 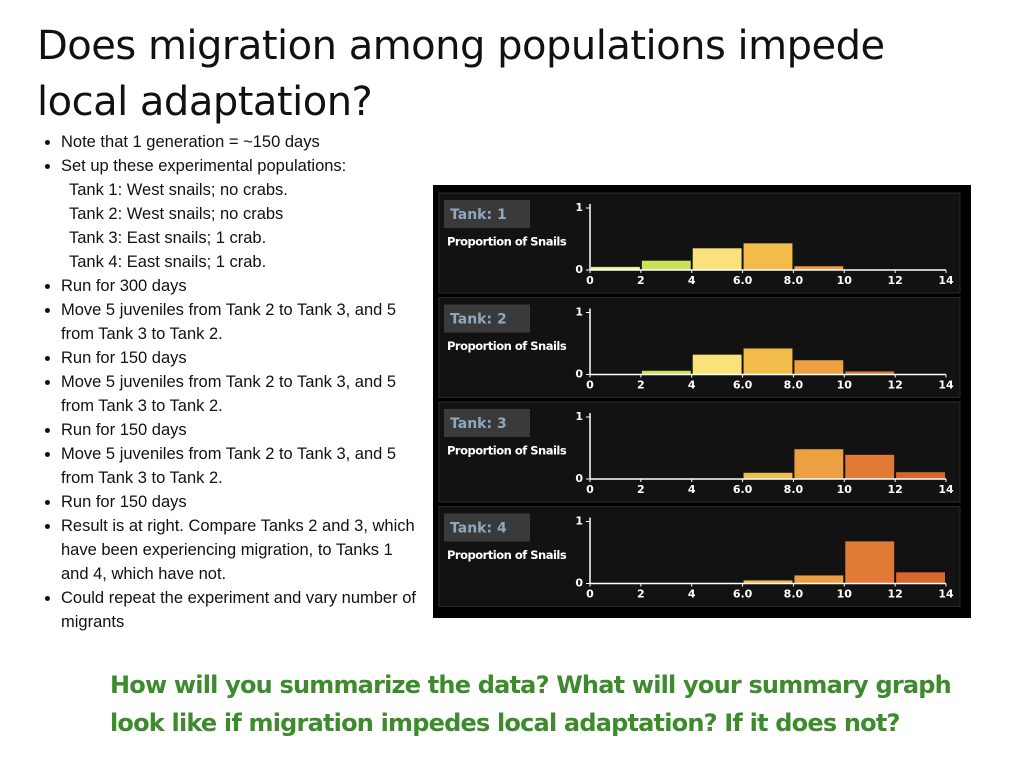 I want to click on sub-item: Tank 3: East snails; 1 crab., so click(x=168, y=238).